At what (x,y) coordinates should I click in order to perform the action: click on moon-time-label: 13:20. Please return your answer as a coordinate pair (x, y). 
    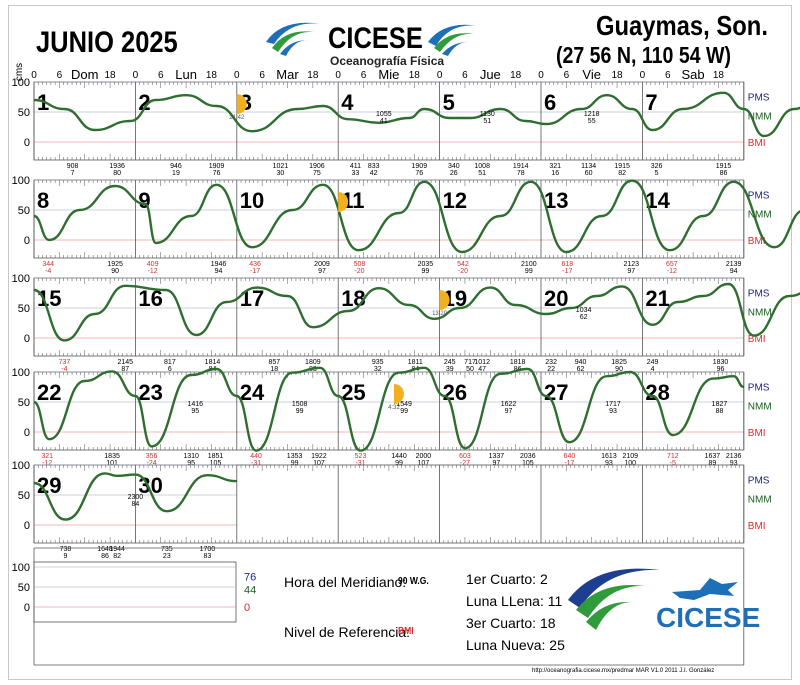
    Looking at the image, I should click on (440, 314).